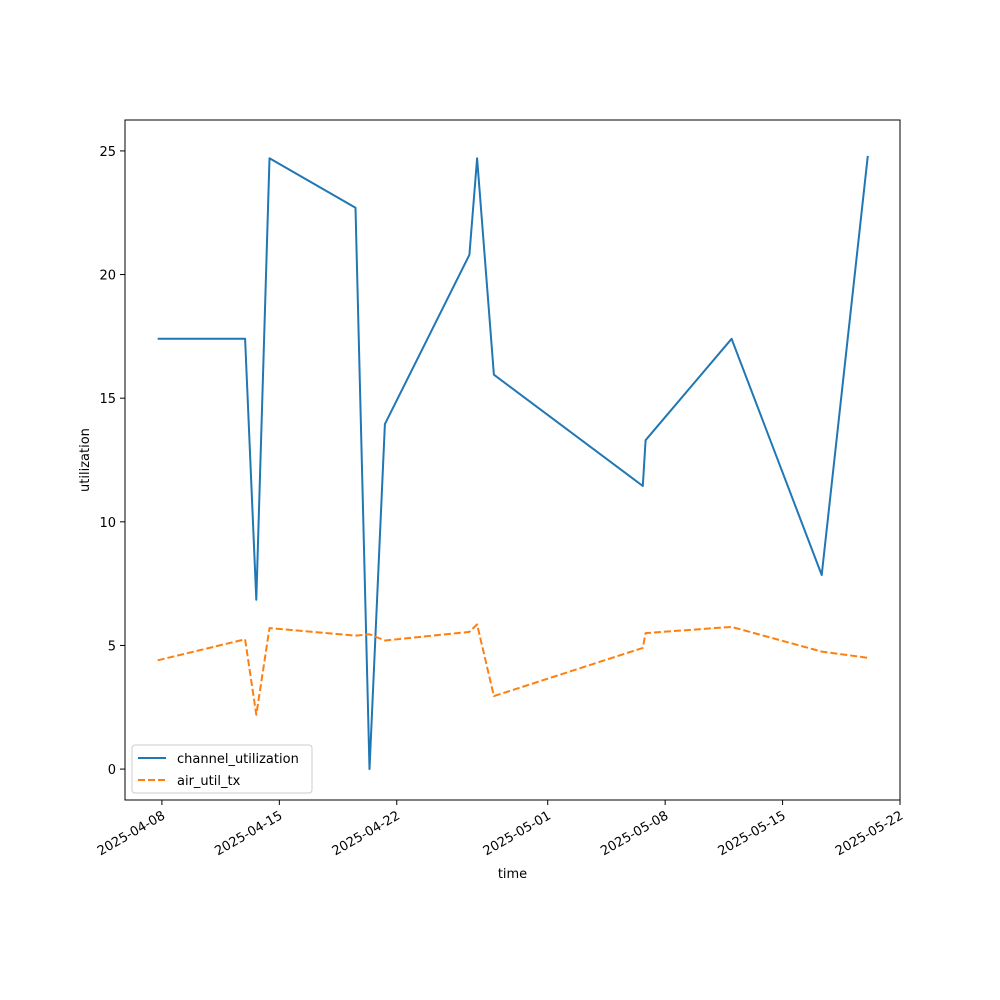  I want to click on series-line-air-util-tx, so click(512, 669).